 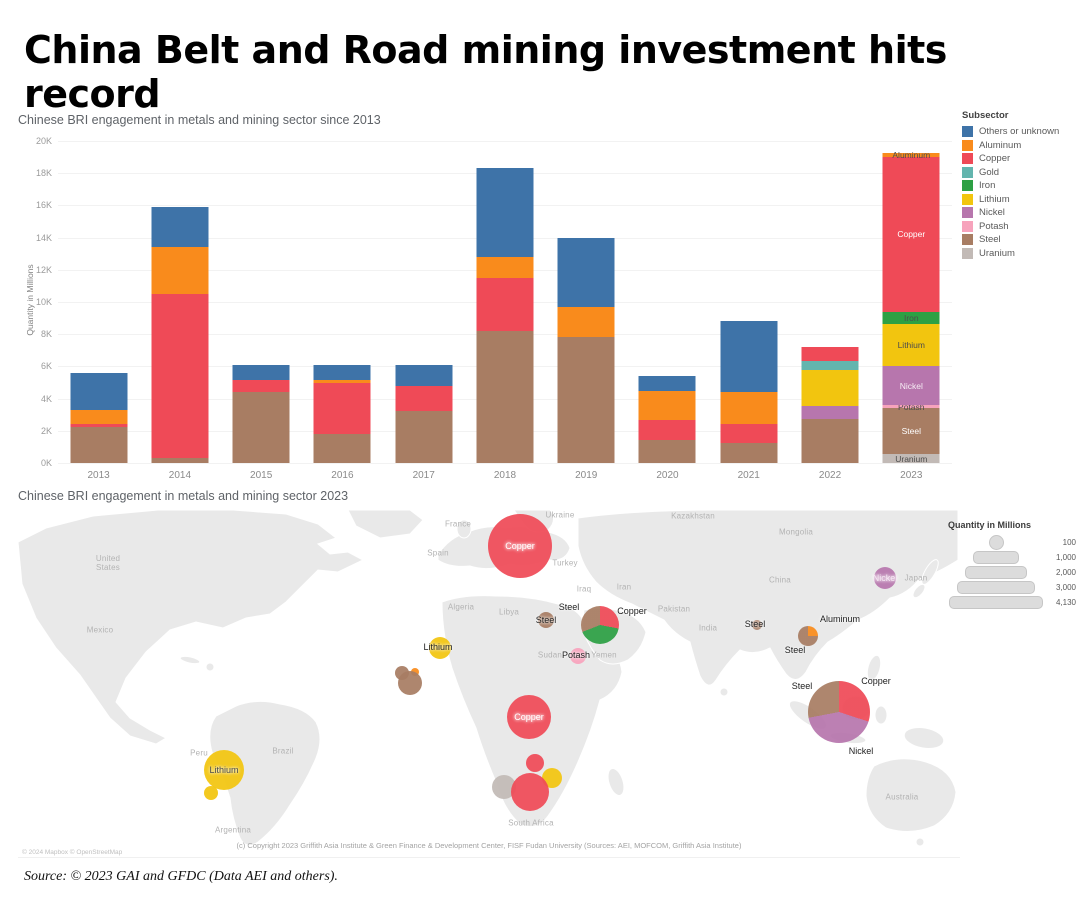 I want to click on bar-segment-copper: Copper, so click(x=911, y=234).